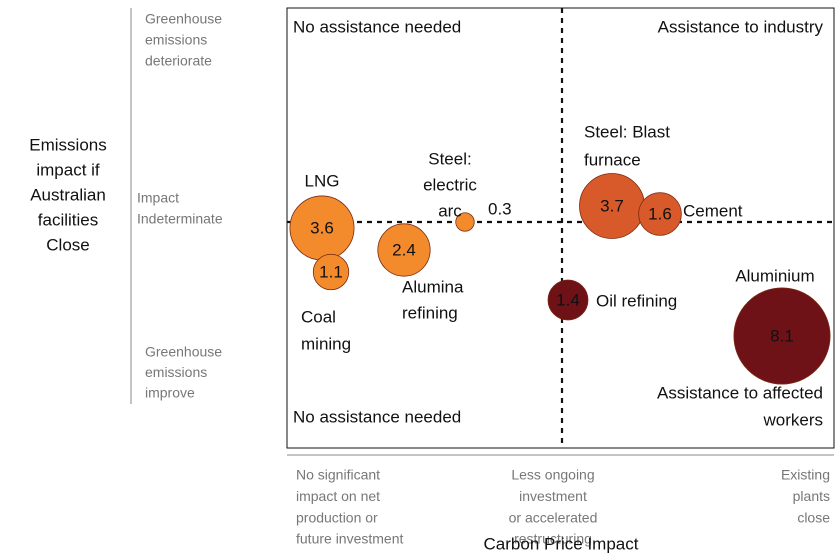 This screenshot has height=555, width=835. What do you see at coordinates (170, 393) in the screenshot?
I see `y-region-label: improve` at bounding box center [170, 393].